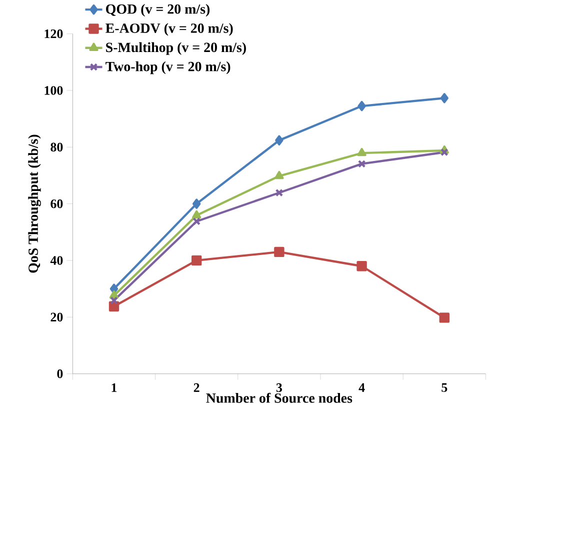 This screenshot has height=555, width=573. I want to click on y-tick-label: 20, so click(56, 317).